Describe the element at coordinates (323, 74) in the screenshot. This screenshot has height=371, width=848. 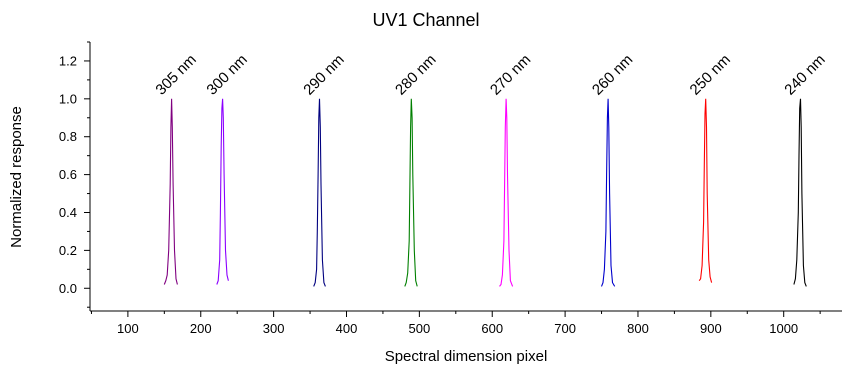
I see `peak-label: 290 nm` at that location.